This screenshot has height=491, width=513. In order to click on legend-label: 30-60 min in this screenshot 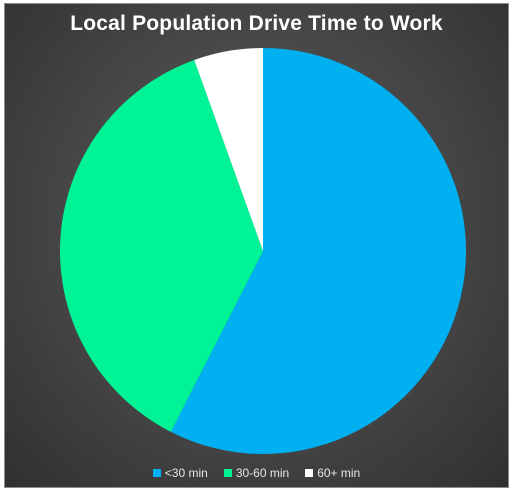, I will do `click(262, 473)`.